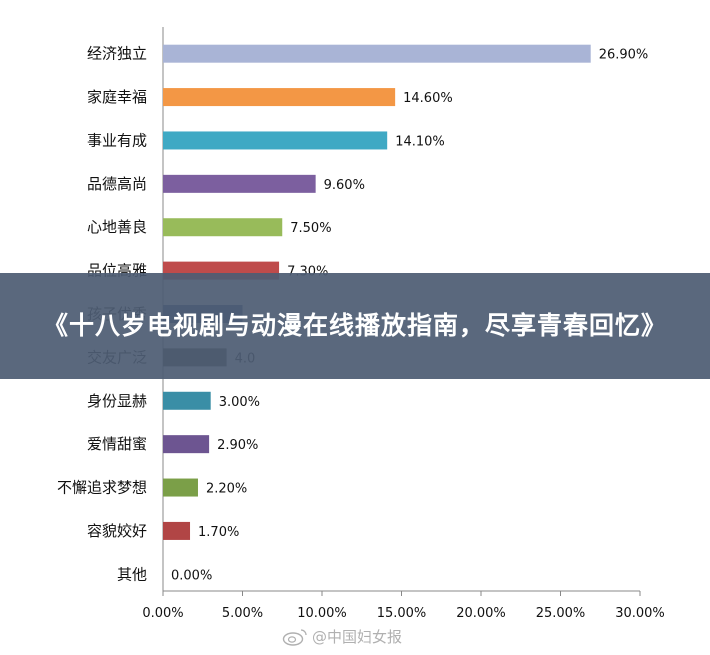 The width and height of the screenshot is (710, 655). I want to click on x-tick-label-5: 25.00%, so click(561, 613).